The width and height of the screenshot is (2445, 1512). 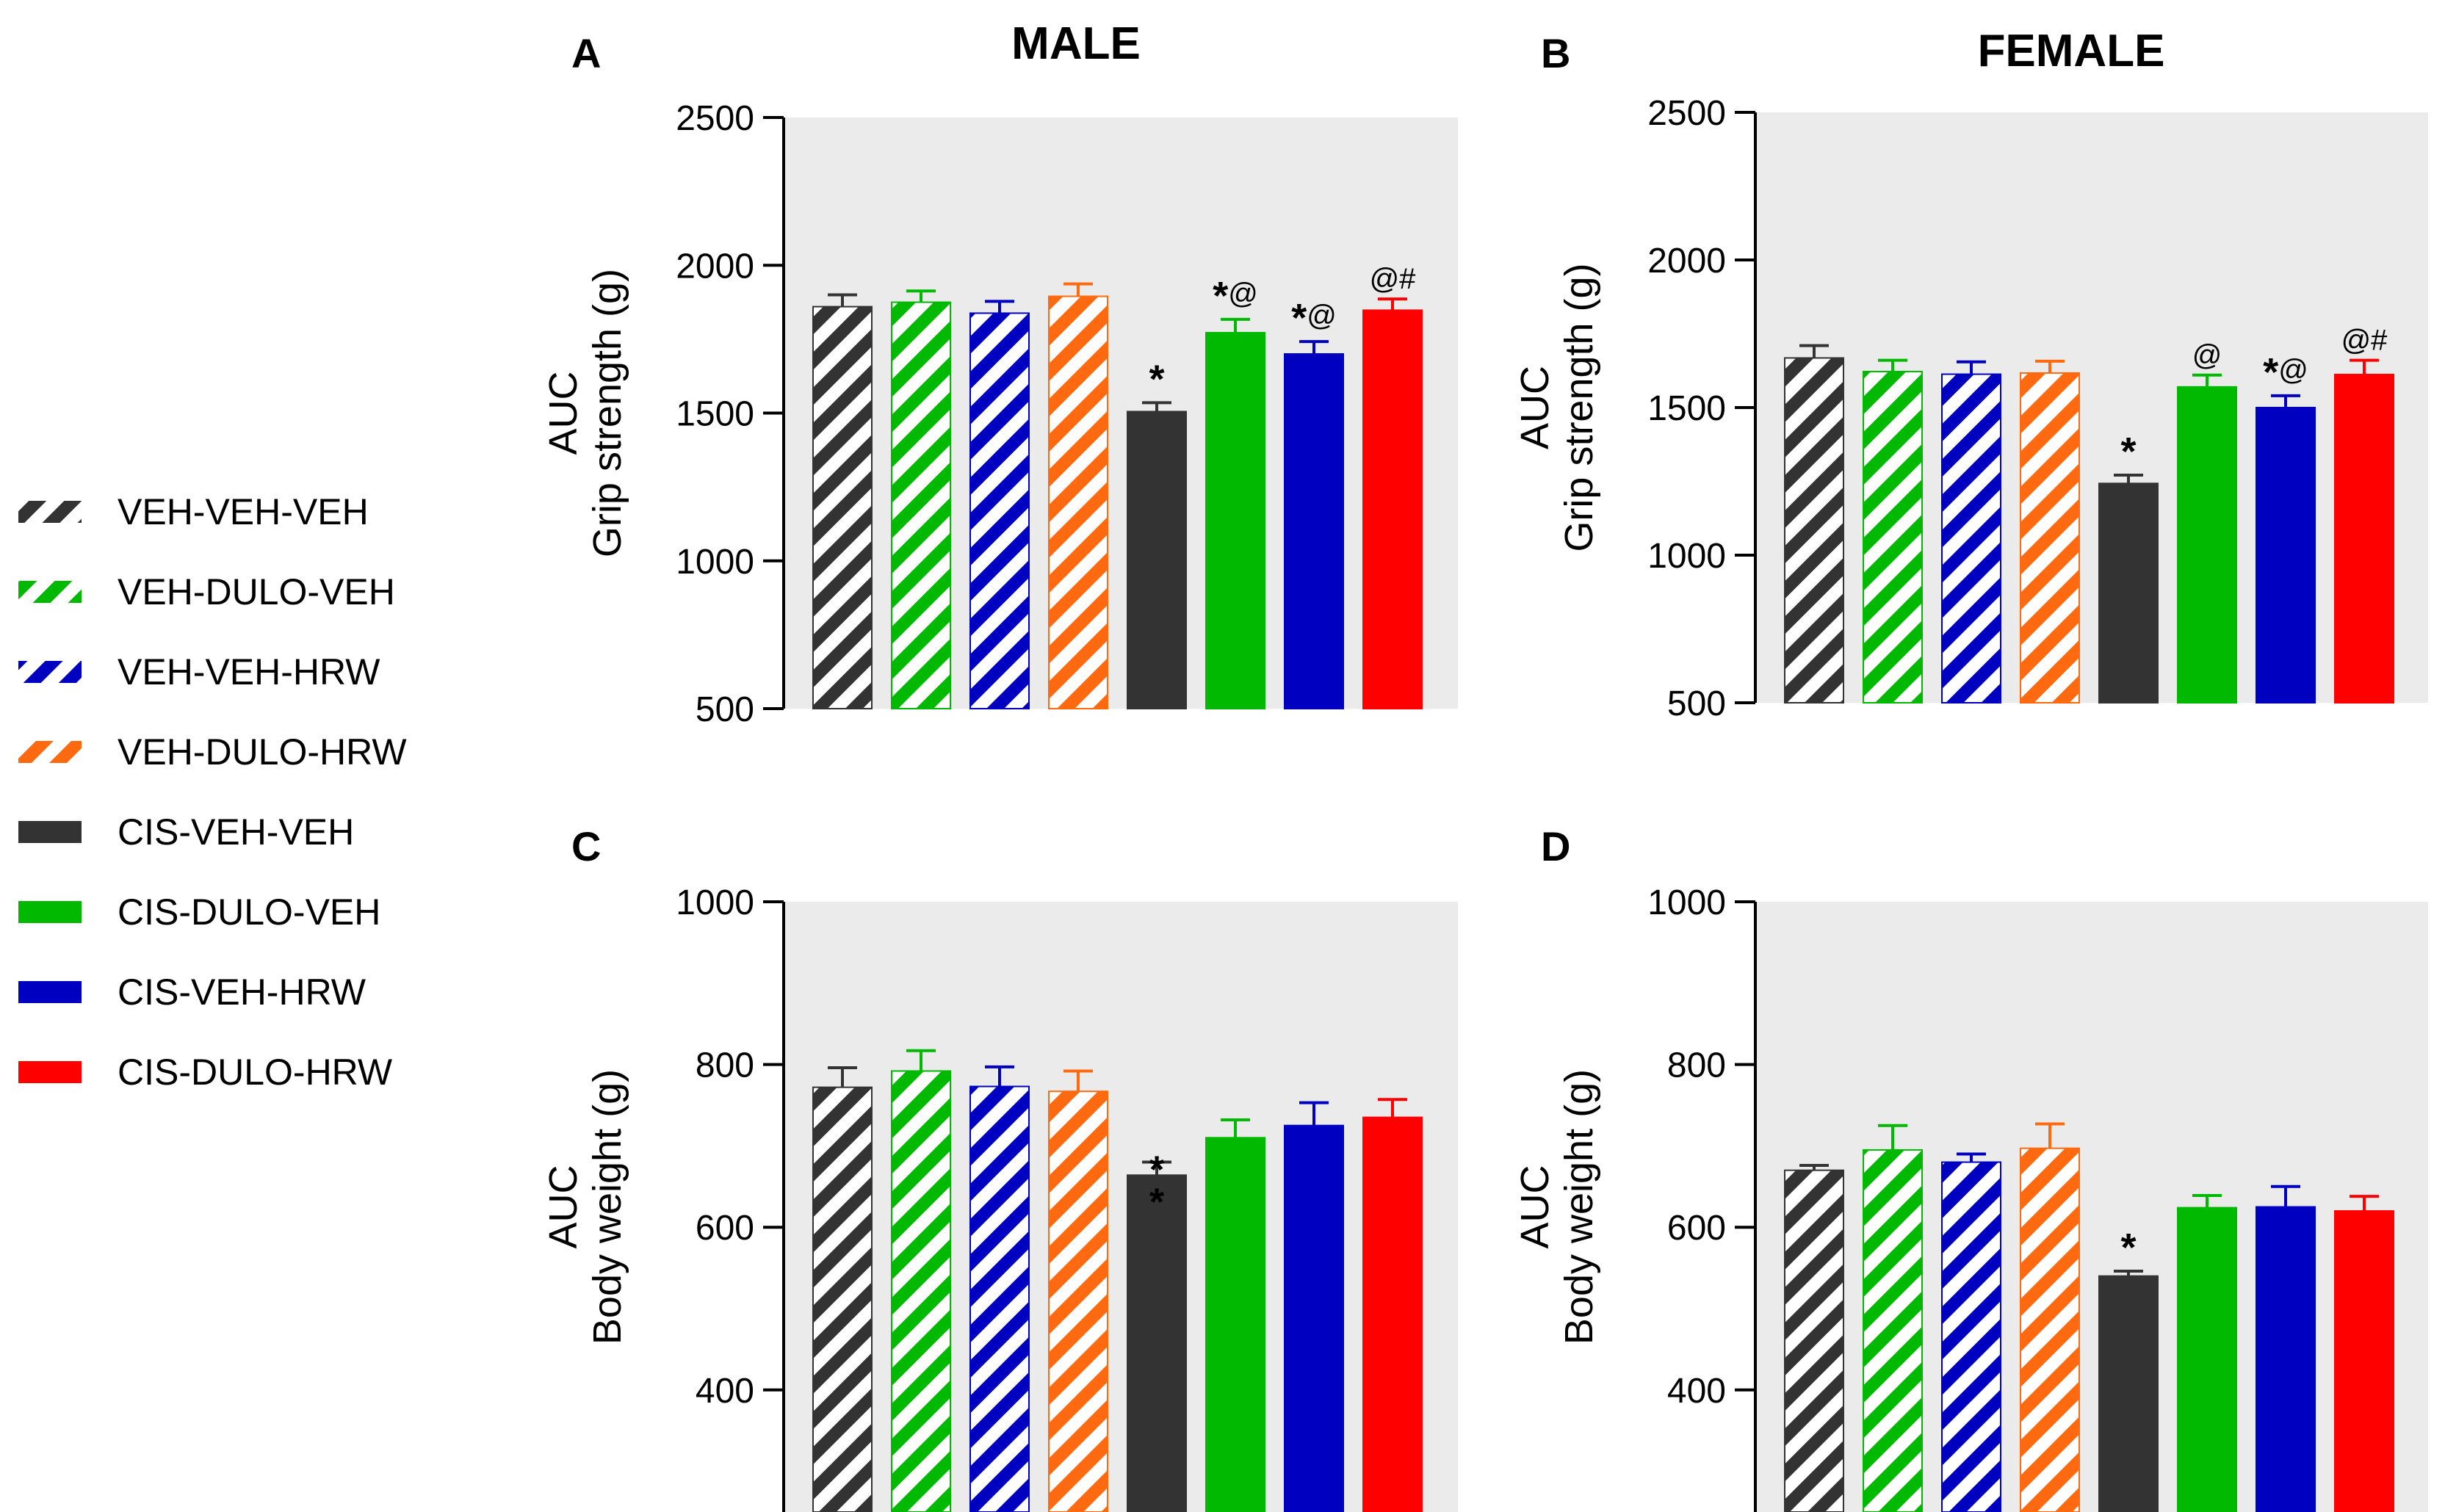 What do you see at coordinates (1235, 296) in the screenshot?
I see `significance-marker-6: *@` at bounding box center [1235, 296].